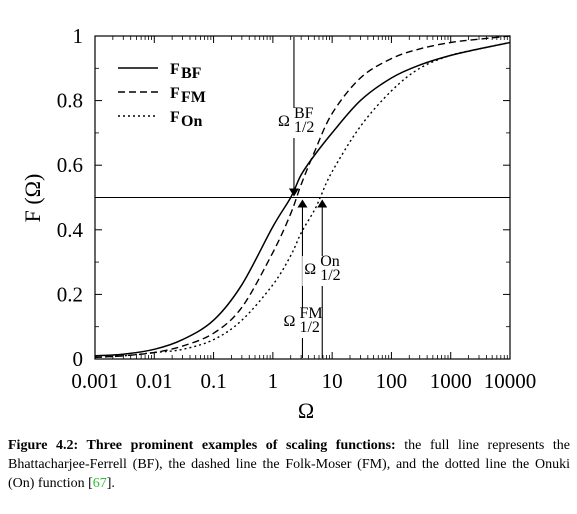 The height and width of the screenshot is (514, 577). I want to click on caption-text-end: ]., so click(110, 483).